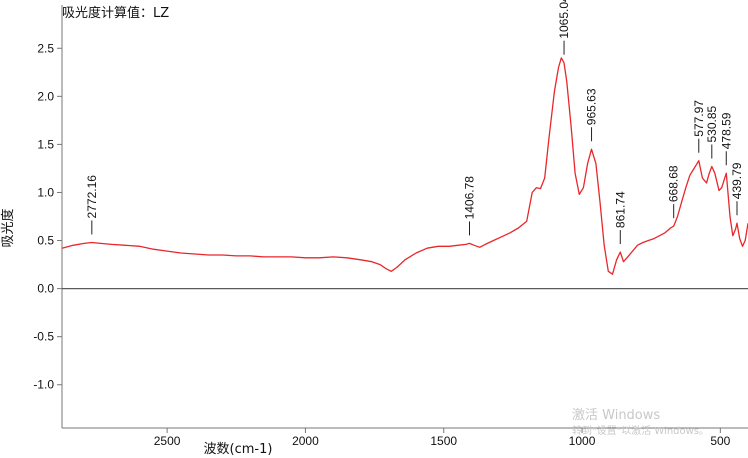  Describe the element at coordinates (45, 241) in the screenshot. I see `y-tick-label: 0.5` at that location.